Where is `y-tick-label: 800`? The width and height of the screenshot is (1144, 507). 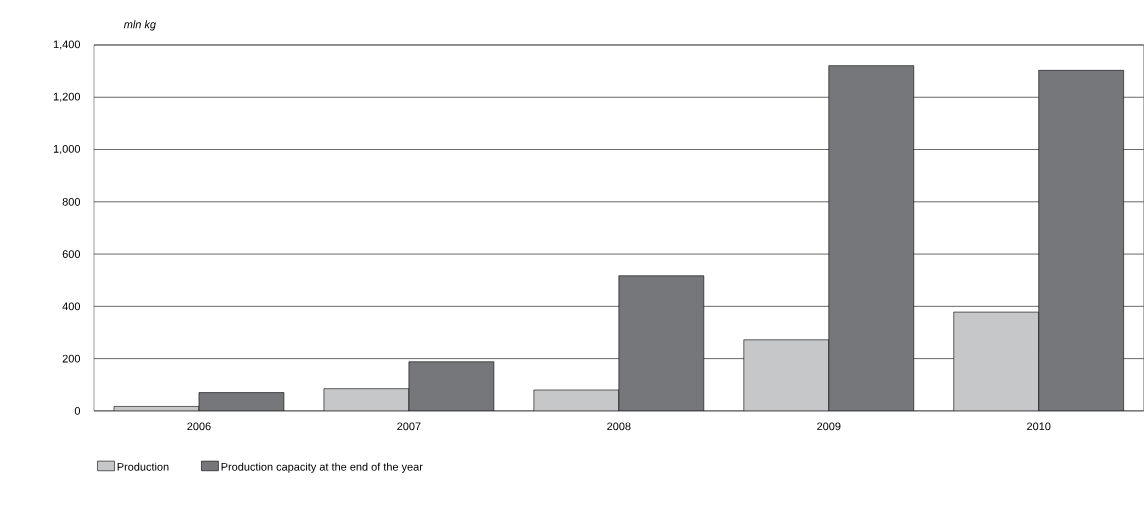
y-tick-label: 800 is located at coordinates (71, 201).